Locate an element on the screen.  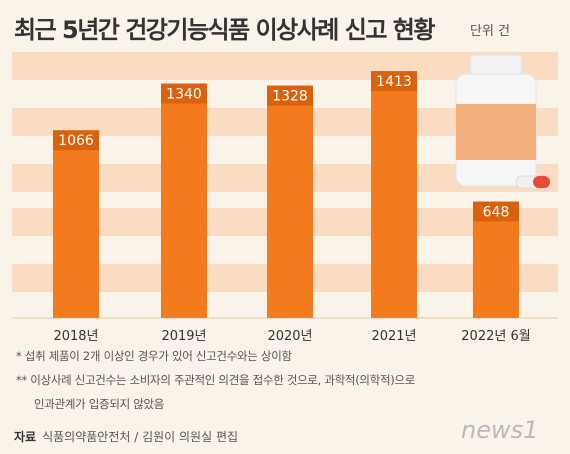
value-label: 1413 is located at coordinates (394, 82).